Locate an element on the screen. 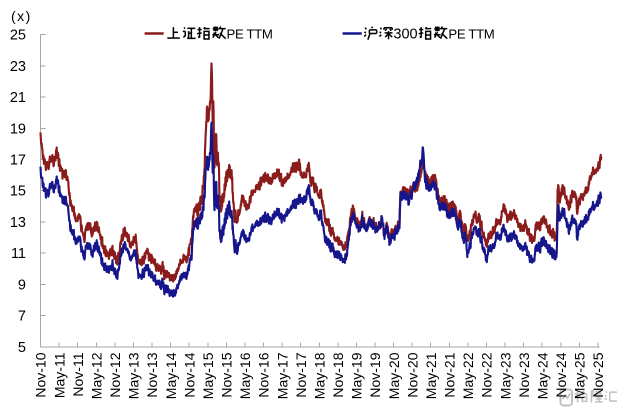  svg-text: 11 is located at coordinates (18, 254).